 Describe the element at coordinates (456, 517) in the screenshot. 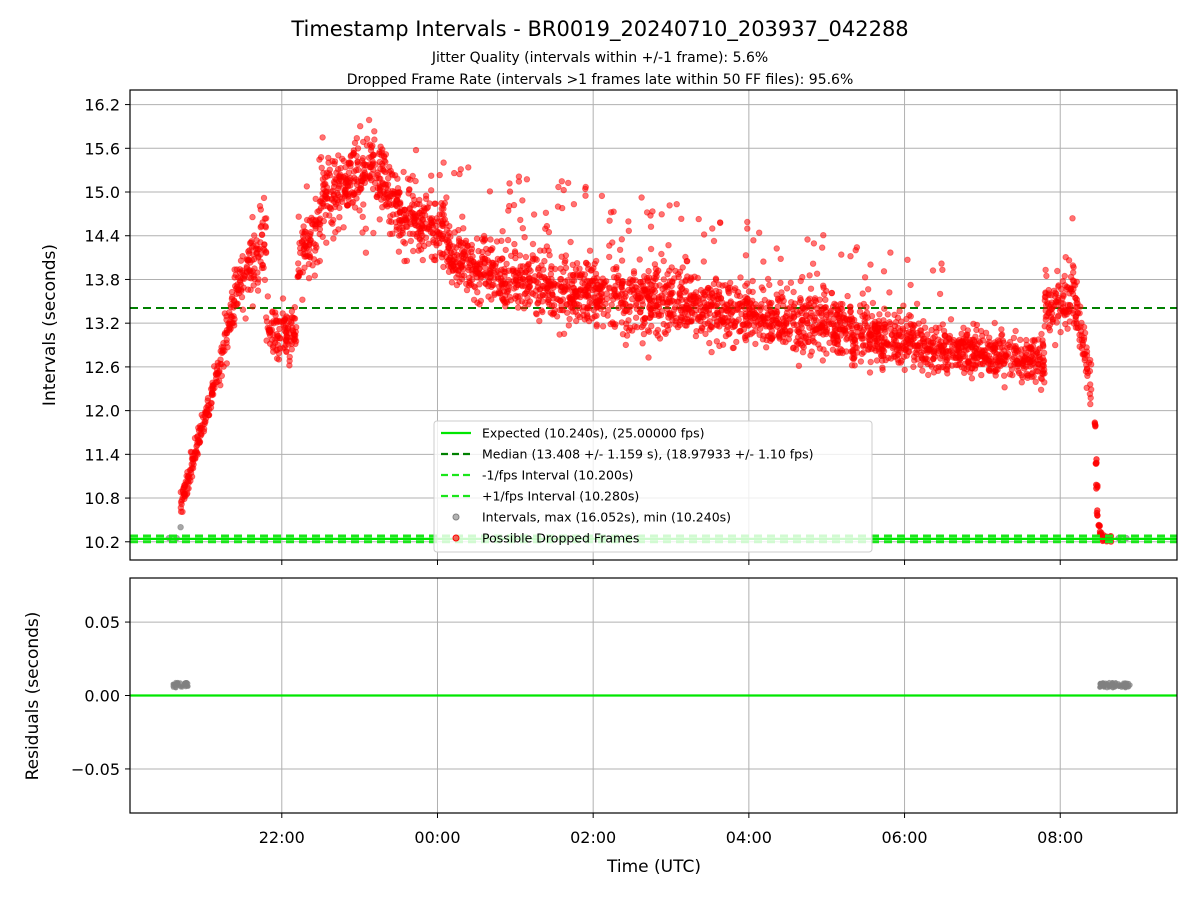

I see `legend-marker` at that location.